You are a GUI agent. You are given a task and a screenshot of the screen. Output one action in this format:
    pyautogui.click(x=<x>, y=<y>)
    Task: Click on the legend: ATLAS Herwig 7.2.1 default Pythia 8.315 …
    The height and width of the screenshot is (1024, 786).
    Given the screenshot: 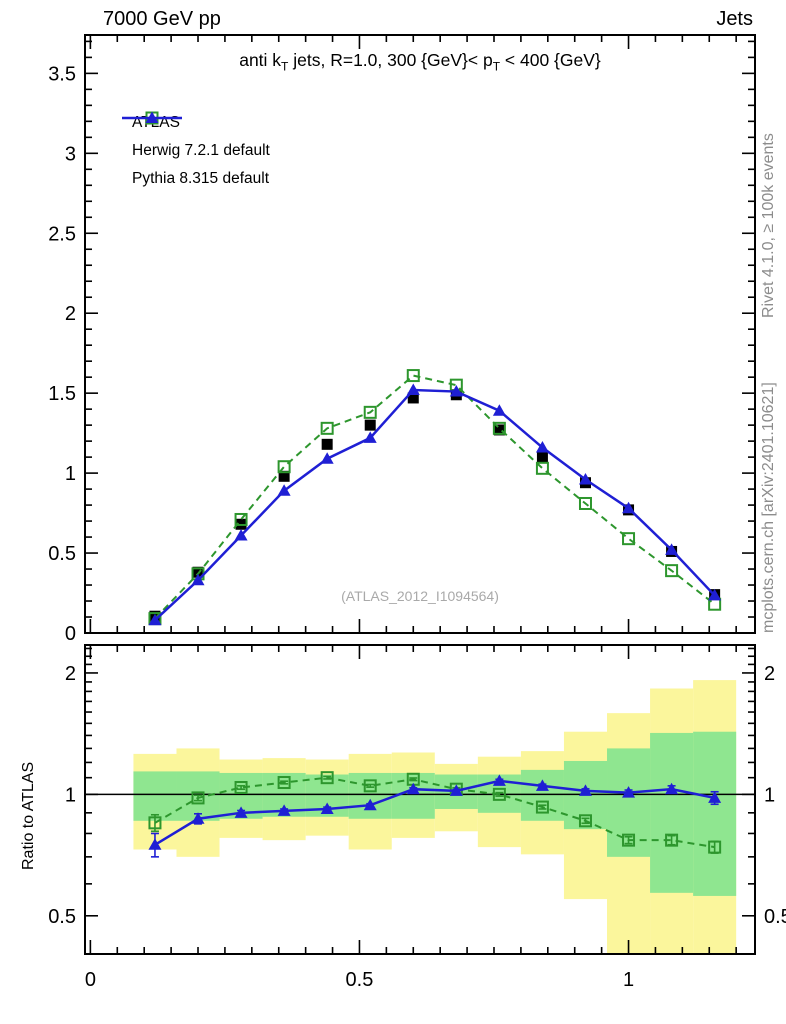 What is the action you would take?
    pyautogui.click(x=195, y=151)
    